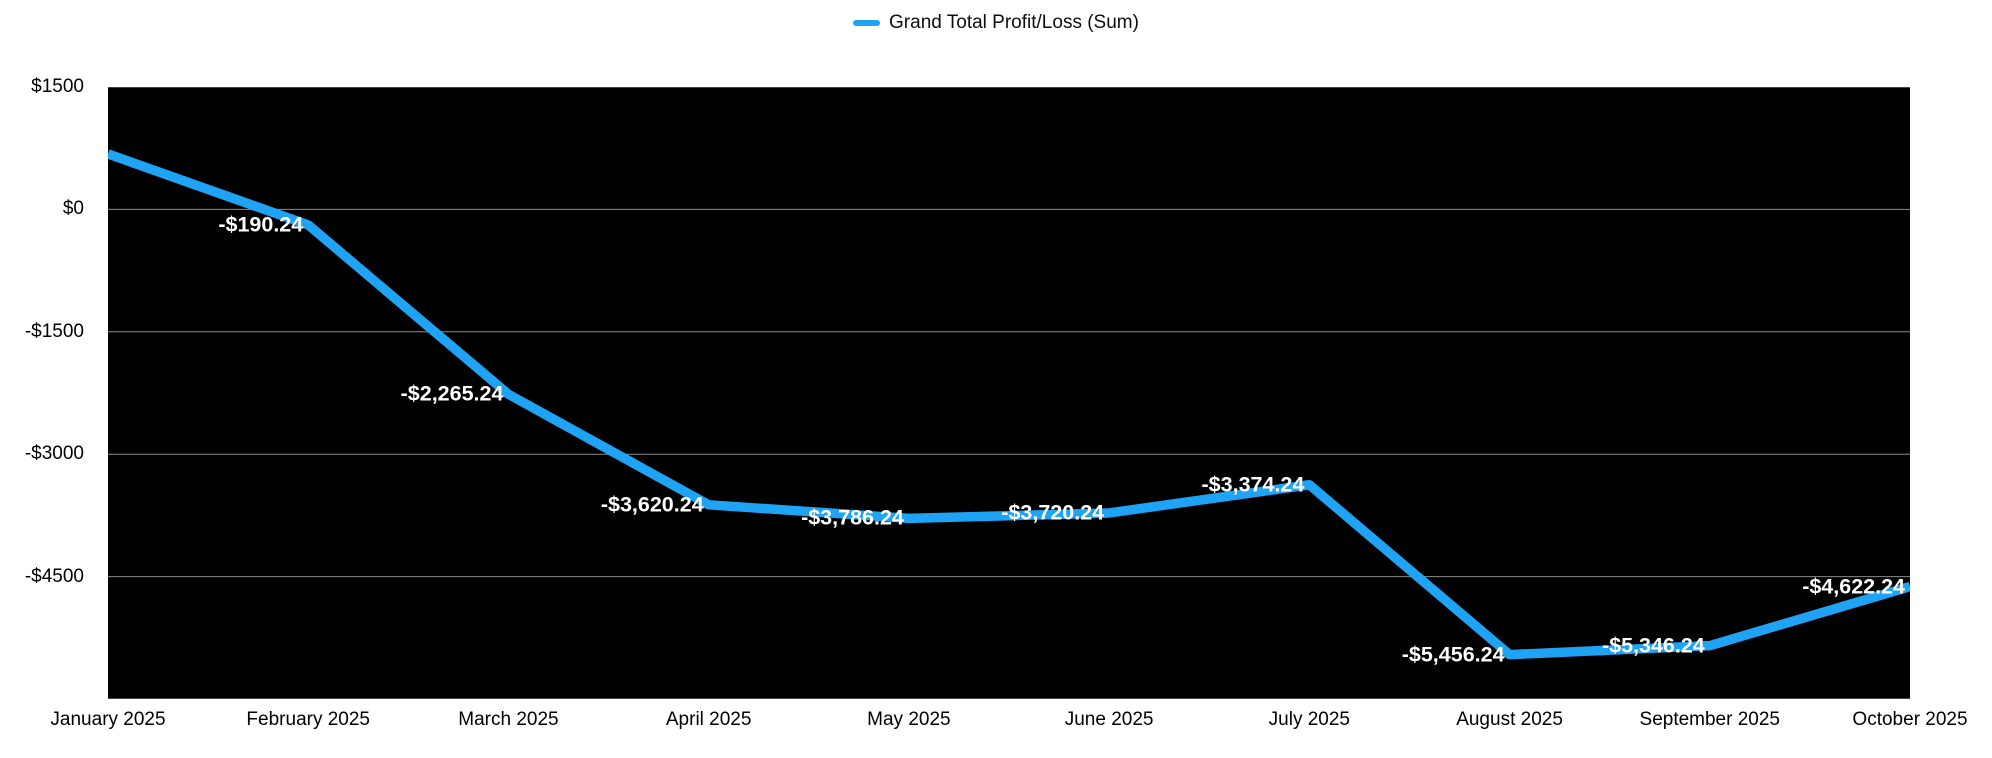 This screenshot has height=758, width=1992. Describe the element at coordinates (708, 719) in the screenshot. I see `x-axis-label: April 2025` at that location.